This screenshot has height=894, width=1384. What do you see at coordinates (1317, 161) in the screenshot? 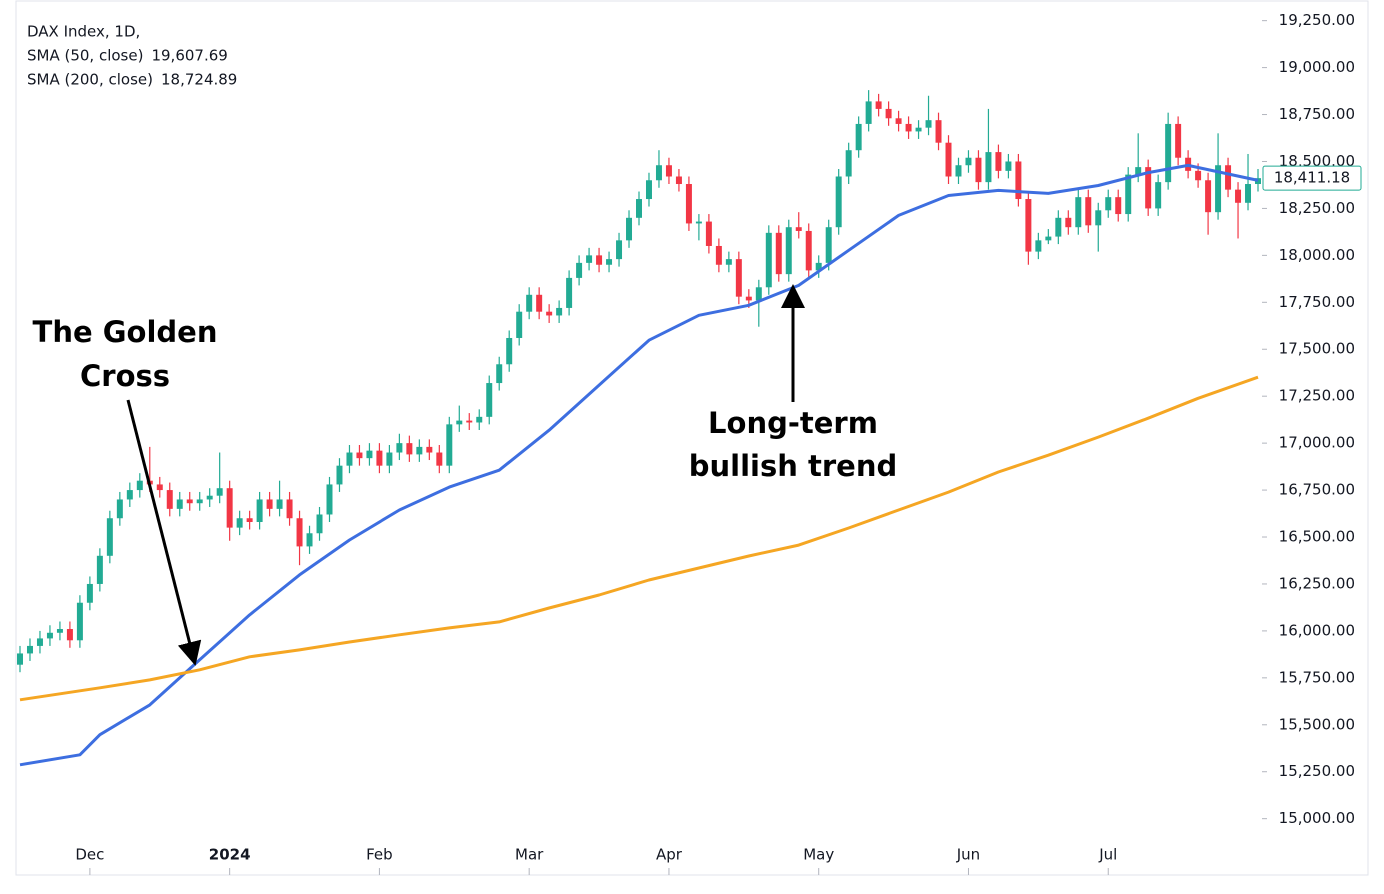
I see `y-tick-label: 18,500.00` at bounding box center [1317, 161].